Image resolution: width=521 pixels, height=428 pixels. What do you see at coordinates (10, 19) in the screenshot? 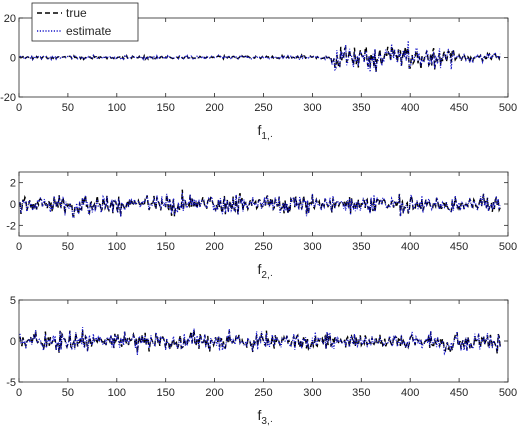
I see `y-tick-label: 20` at bounding box center [10, 19].